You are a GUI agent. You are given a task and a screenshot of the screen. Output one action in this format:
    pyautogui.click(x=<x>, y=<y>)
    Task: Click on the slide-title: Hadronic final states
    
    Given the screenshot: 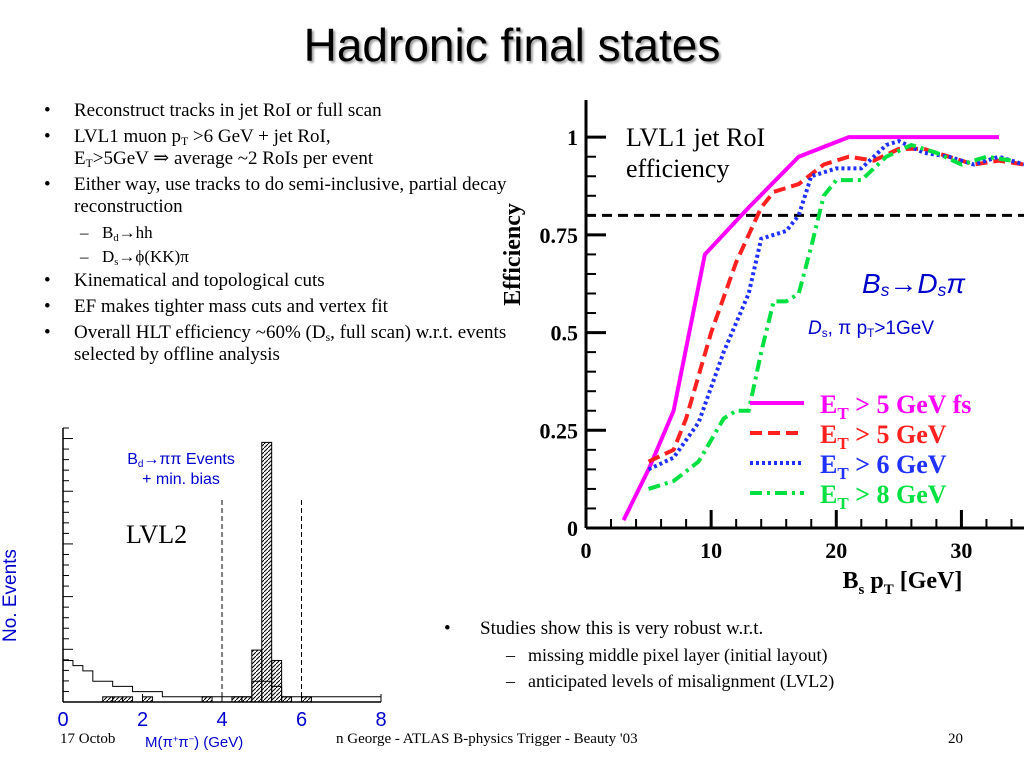 What is the action you would take?
    pyautogui.click(x=512, y=45)
    